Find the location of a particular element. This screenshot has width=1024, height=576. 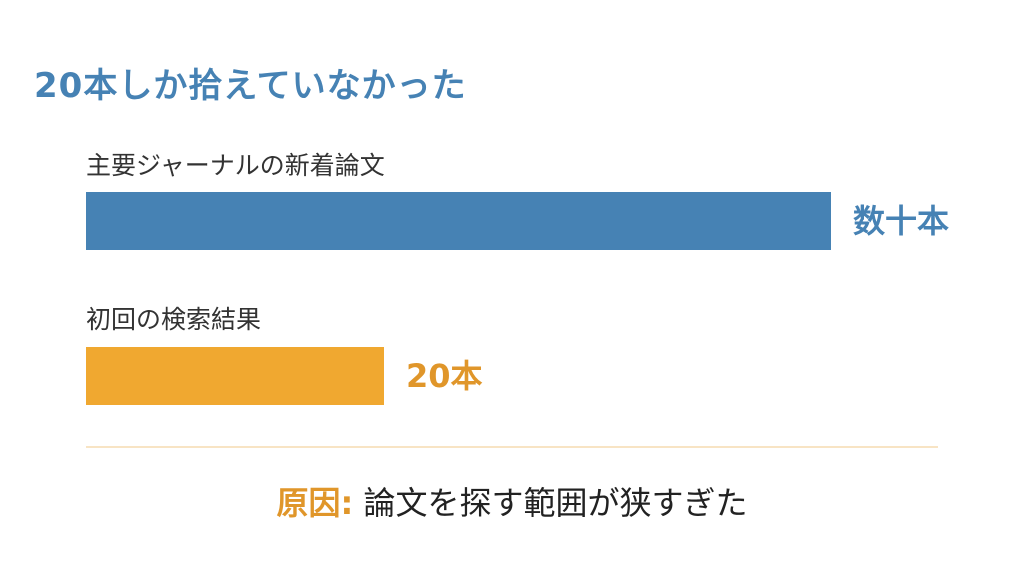

divider is located at coordinates (512, 447).